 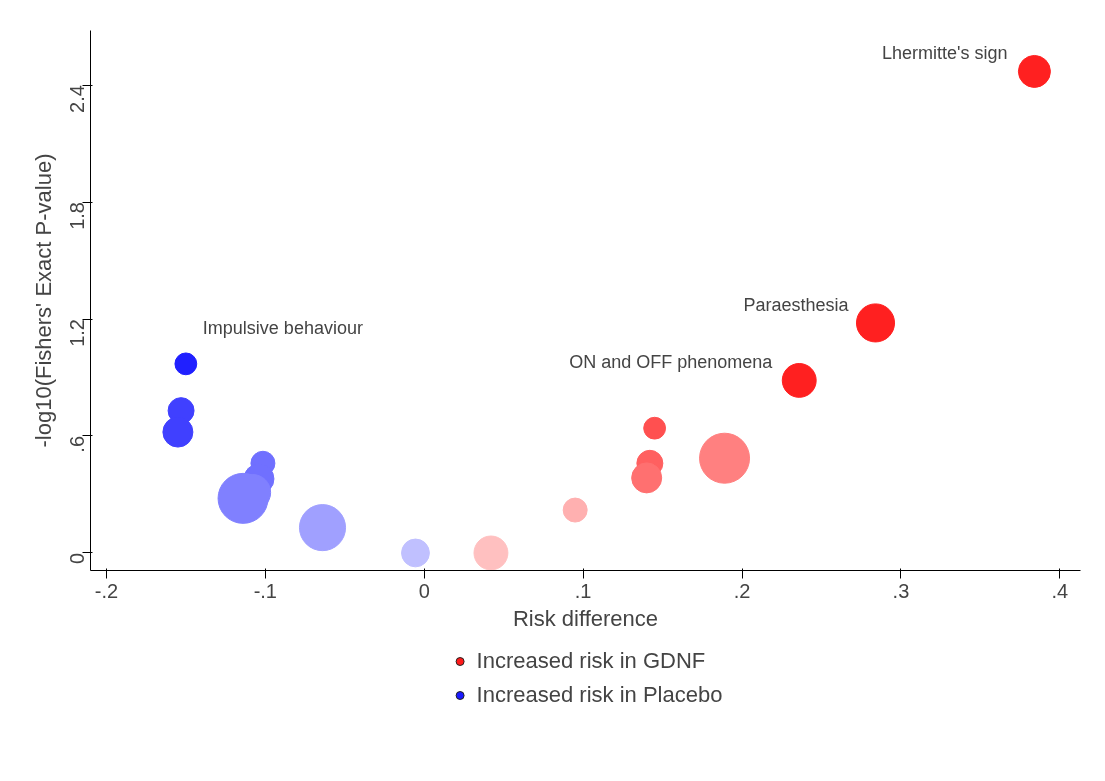 What do you see at coordinates (742, 590) in the screenshot?
I see `x-tick-label: .2` at bounding box center [742, 590].